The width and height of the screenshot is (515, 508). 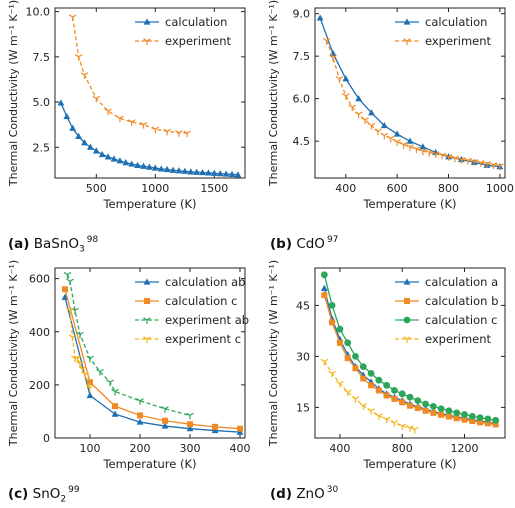 I want to click on y-tick-label: 9.0, so click(x=302, y=14).